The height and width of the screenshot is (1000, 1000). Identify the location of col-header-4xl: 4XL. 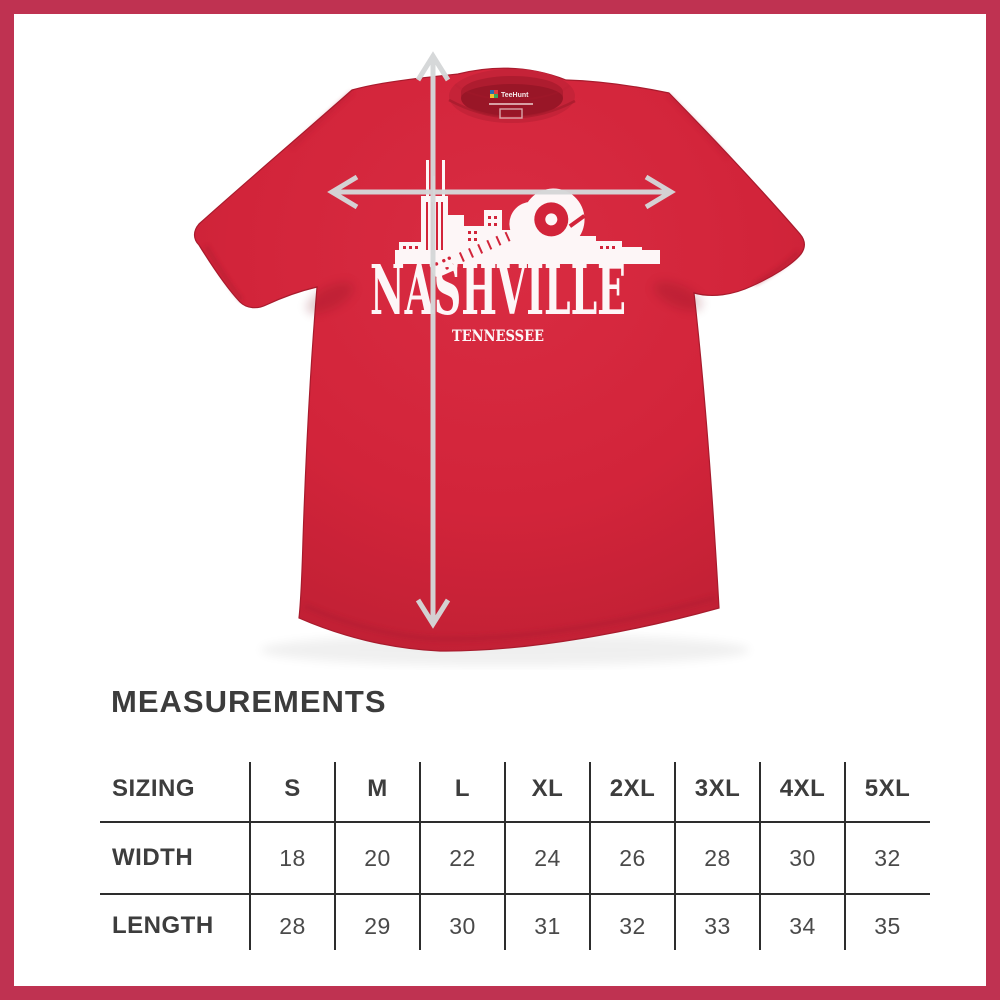
(802, 788).